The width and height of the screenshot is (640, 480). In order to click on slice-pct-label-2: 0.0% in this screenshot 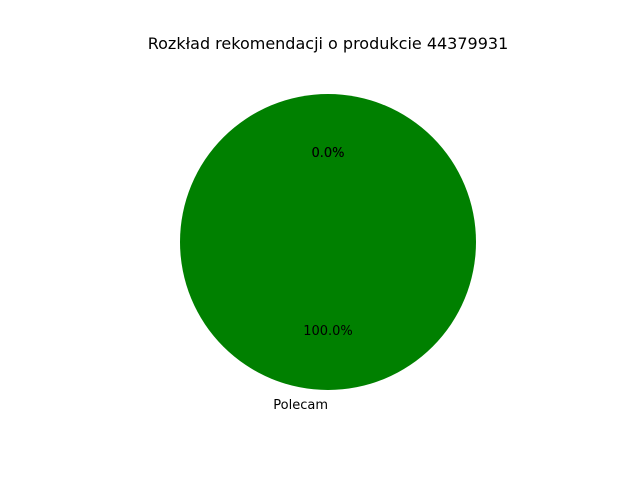, I will do `click(327, 153)`.